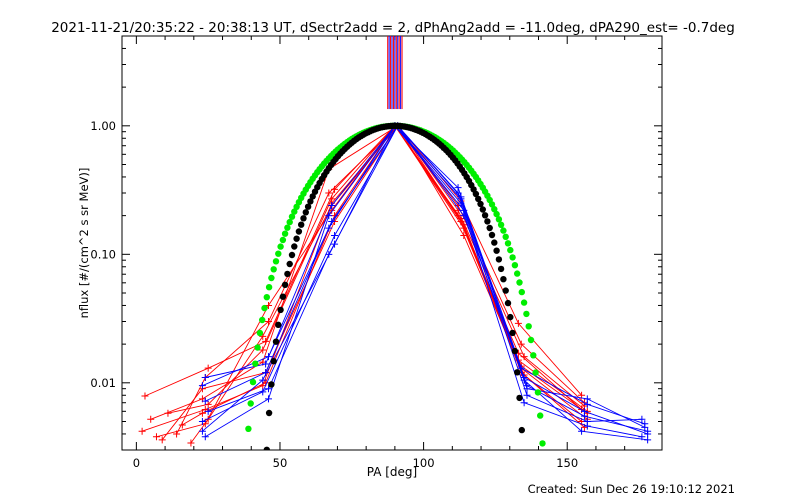 This screenshot has width=800, height=500. What do you see at coordinates (395, 73) in the screenshot?
I see `vertical-line-bundle` at bounding box center [395, 73].